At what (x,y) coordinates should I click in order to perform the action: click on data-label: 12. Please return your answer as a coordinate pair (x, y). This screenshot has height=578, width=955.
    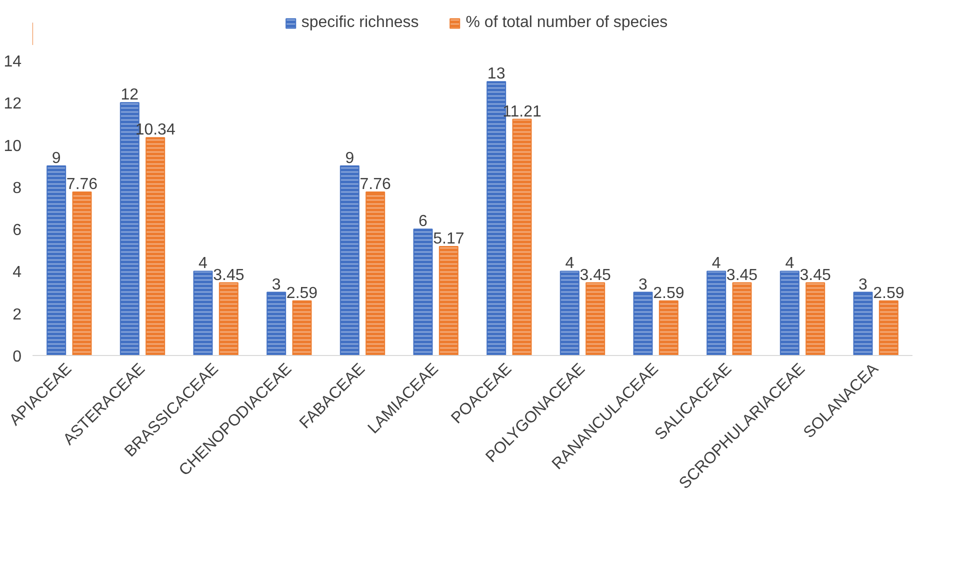
    Looking at the image, I should click on (129, 95).